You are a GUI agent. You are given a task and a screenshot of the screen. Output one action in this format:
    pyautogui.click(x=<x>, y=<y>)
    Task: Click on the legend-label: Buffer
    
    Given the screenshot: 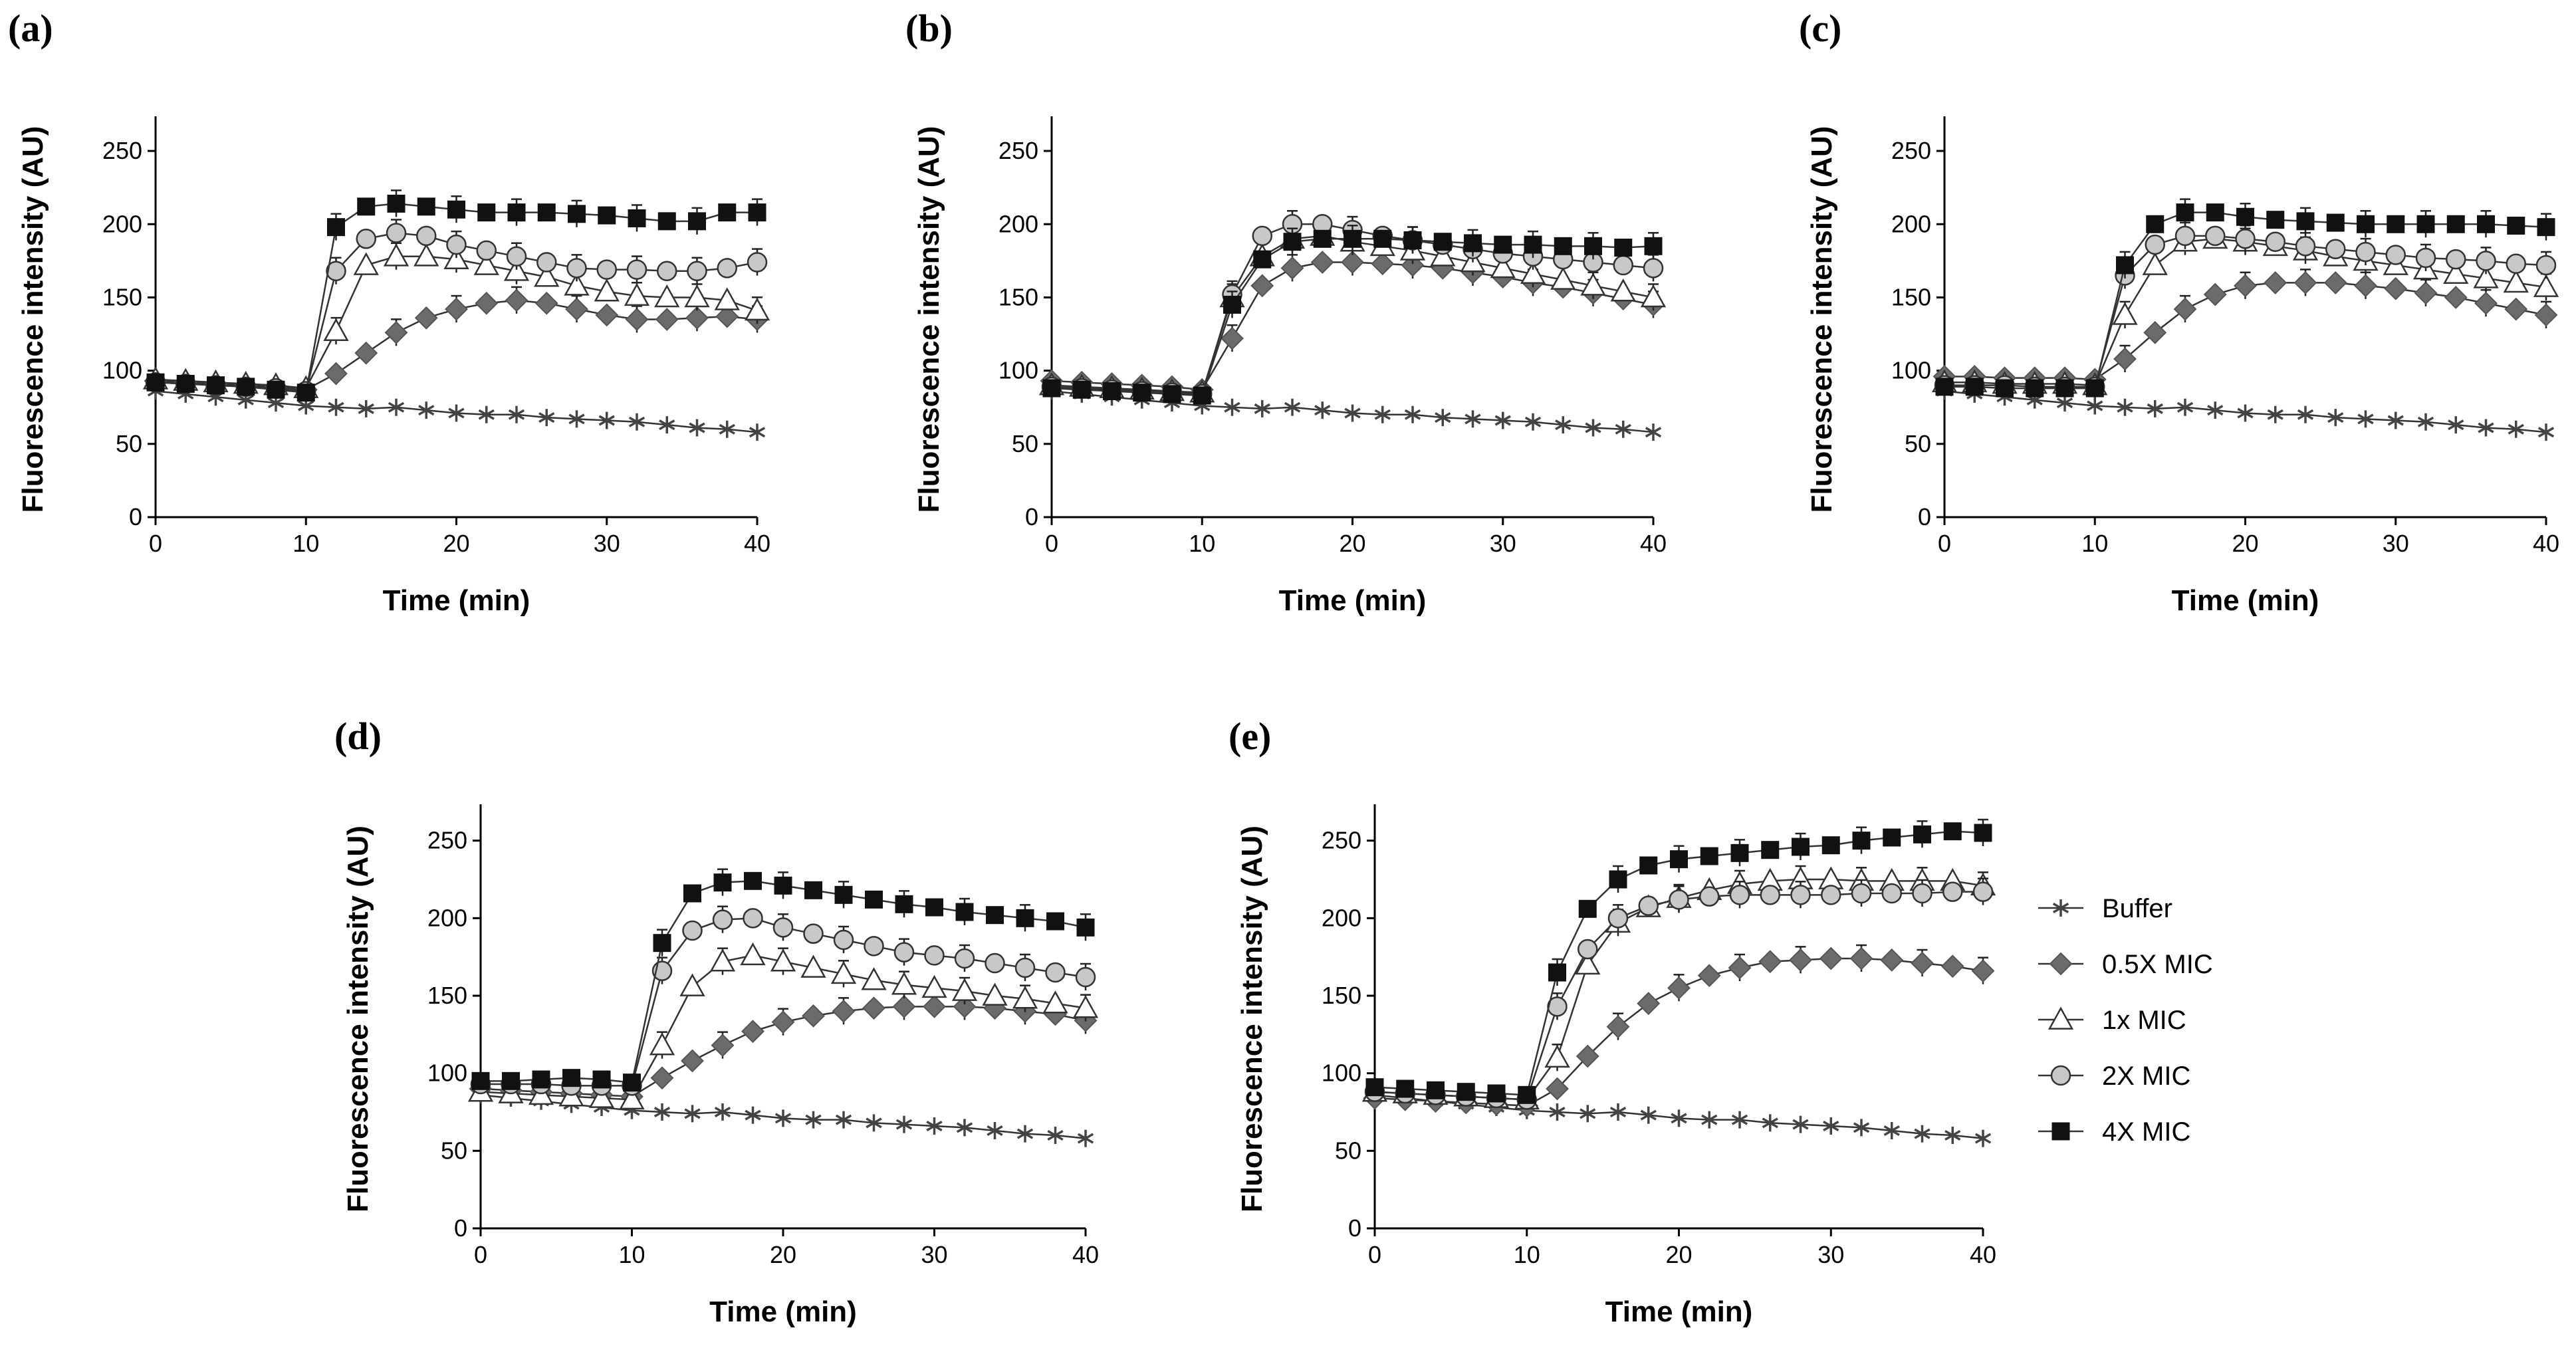 What is the action you would take?
    pyautogui.click(x=2137, y=908)
    